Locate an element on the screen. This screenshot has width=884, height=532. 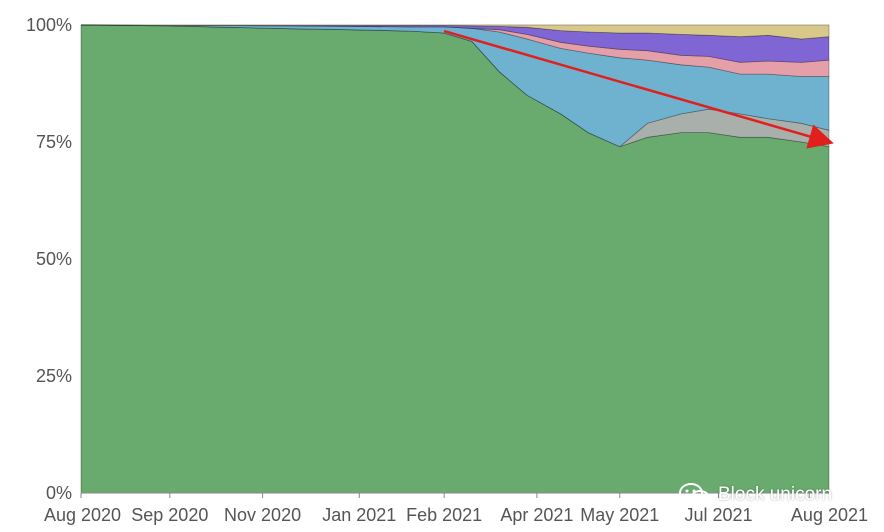
x-tick-label: Jul 2021 is located at coordinates (718, 515).